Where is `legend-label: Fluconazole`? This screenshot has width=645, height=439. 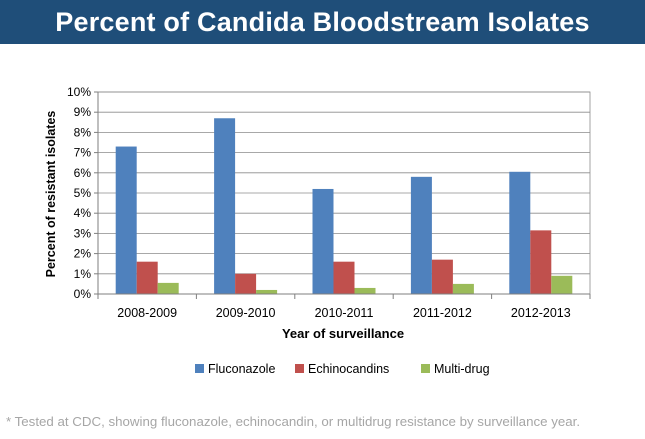 legend-label: Fluconazole is located at coordinates (241, 369).